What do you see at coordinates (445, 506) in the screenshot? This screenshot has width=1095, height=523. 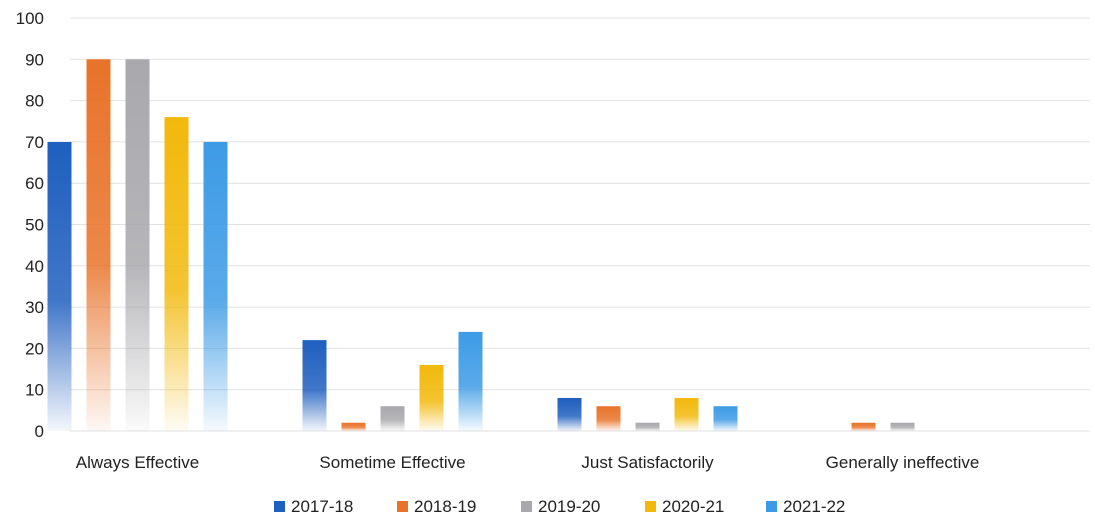 I see `legend-label: 2018-19` at bounding box center [445, 506].